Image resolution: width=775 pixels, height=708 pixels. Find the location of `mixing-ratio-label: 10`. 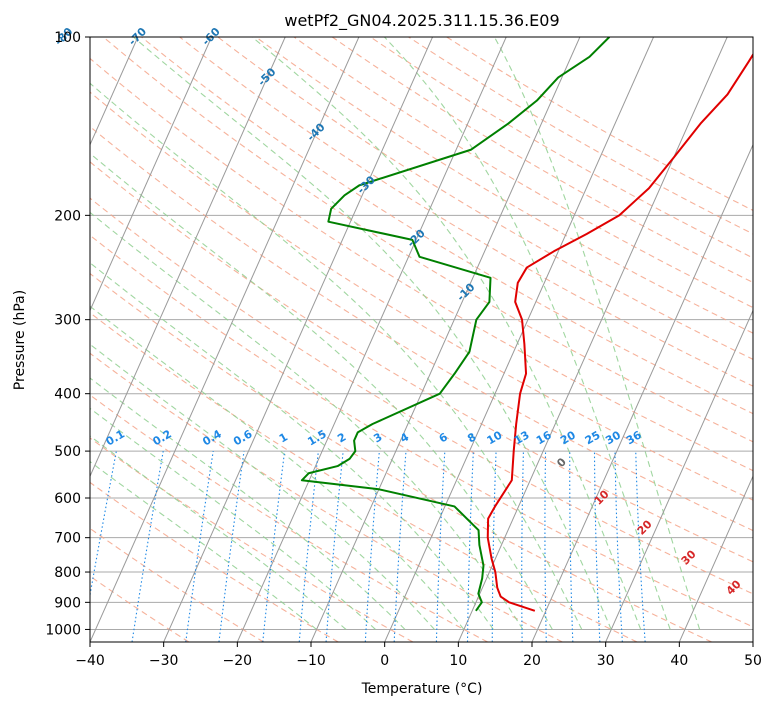

mixing-ratio-label: 10 is located at coordinates (495, 437).